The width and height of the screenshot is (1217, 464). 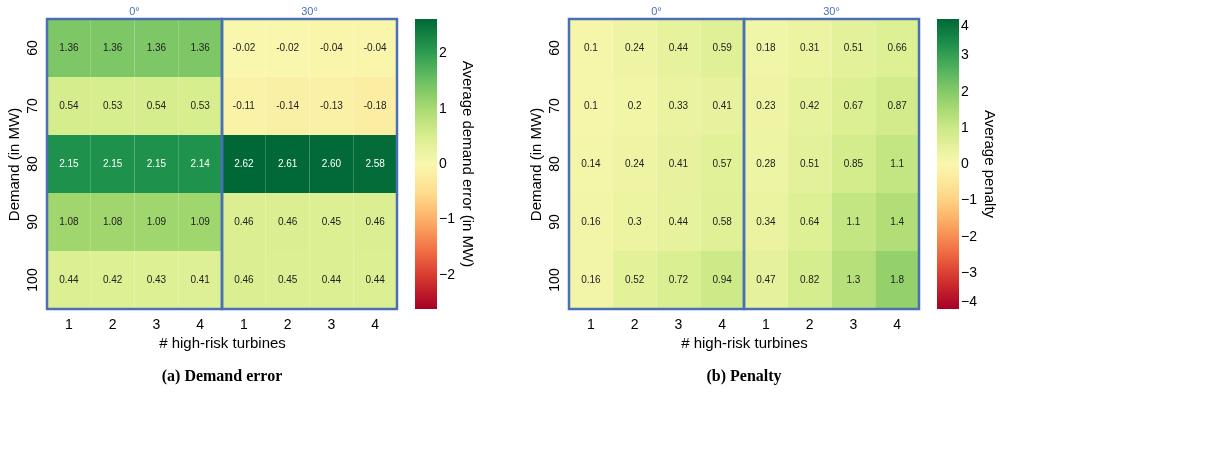 I want to click on data-label: 1.4, so click(x=897, y=221).